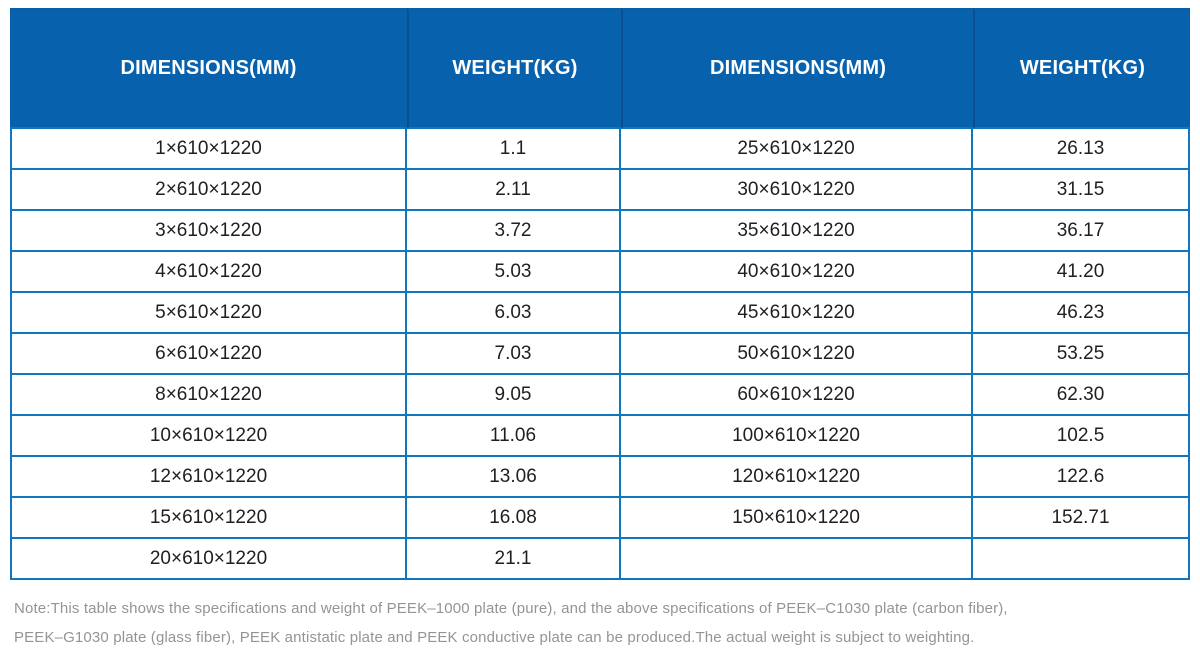  What do you see at coordinates (797, 313) in the screenshot?
I see `cell-dimensions-right: 45×610×1220` at bounding box center [797, 313].